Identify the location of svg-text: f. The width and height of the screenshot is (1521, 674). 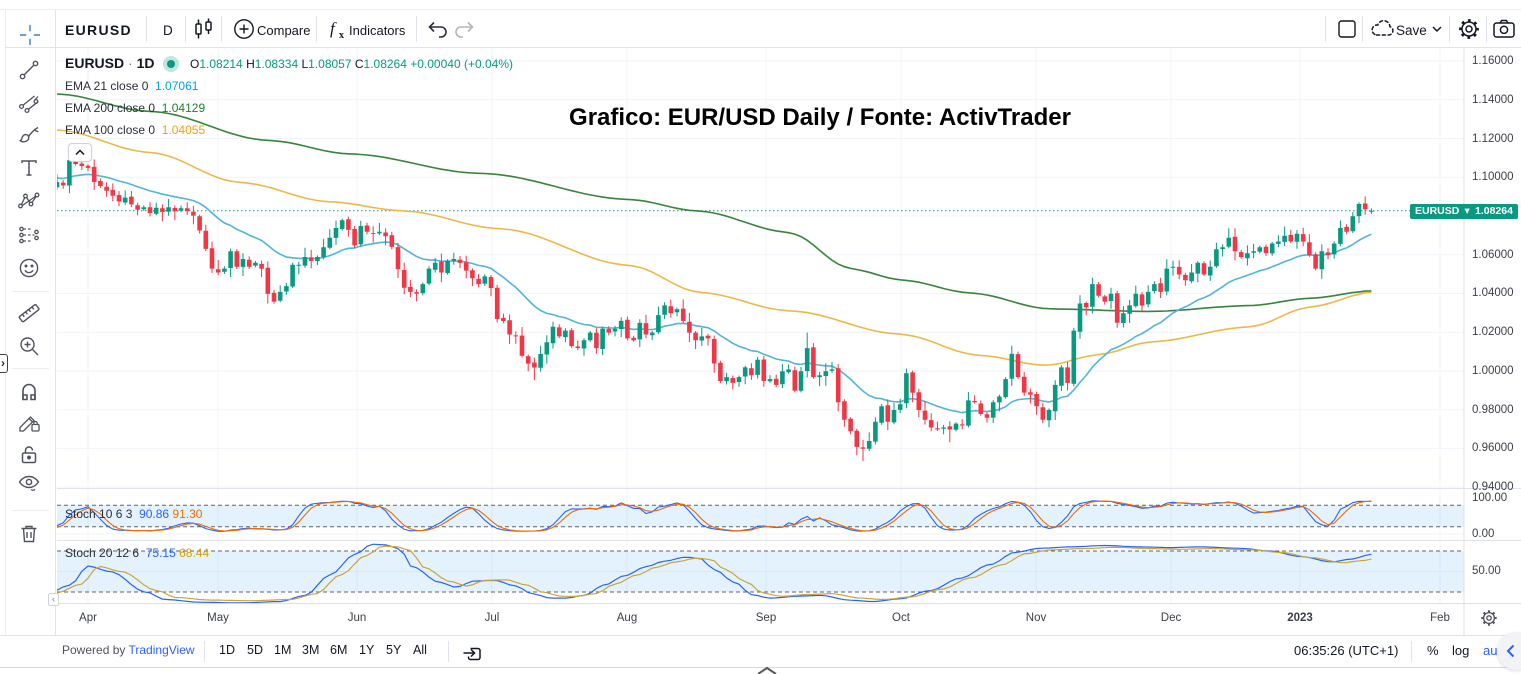
(333, 28).